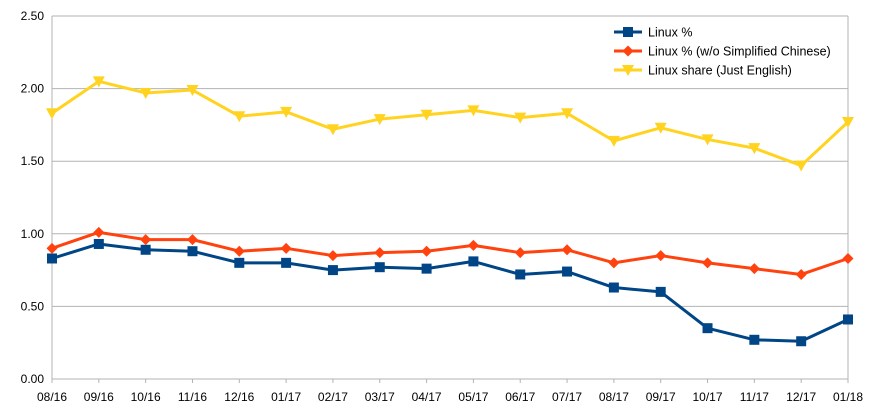 The height and width of the screenshot is (412, 882). Describe the element at coordinates (33, 234) in the screenshot. I see `y-tick-label: 1.00` at that location.